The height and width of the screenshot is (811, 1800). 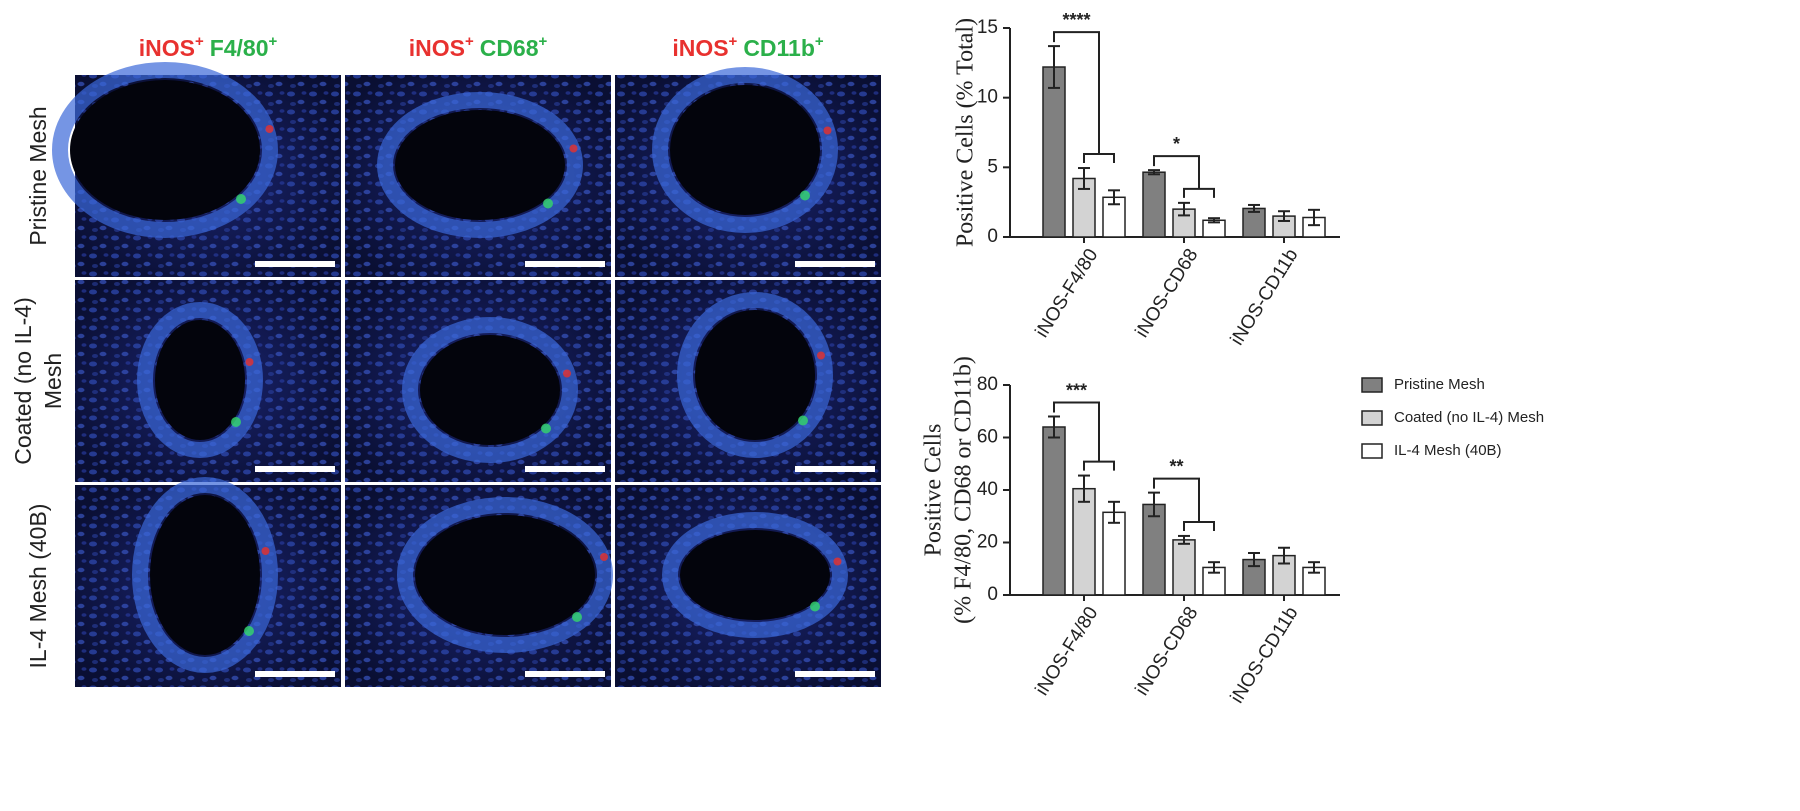 I want to click on significance-label: *, so click(x=1176, y=144).